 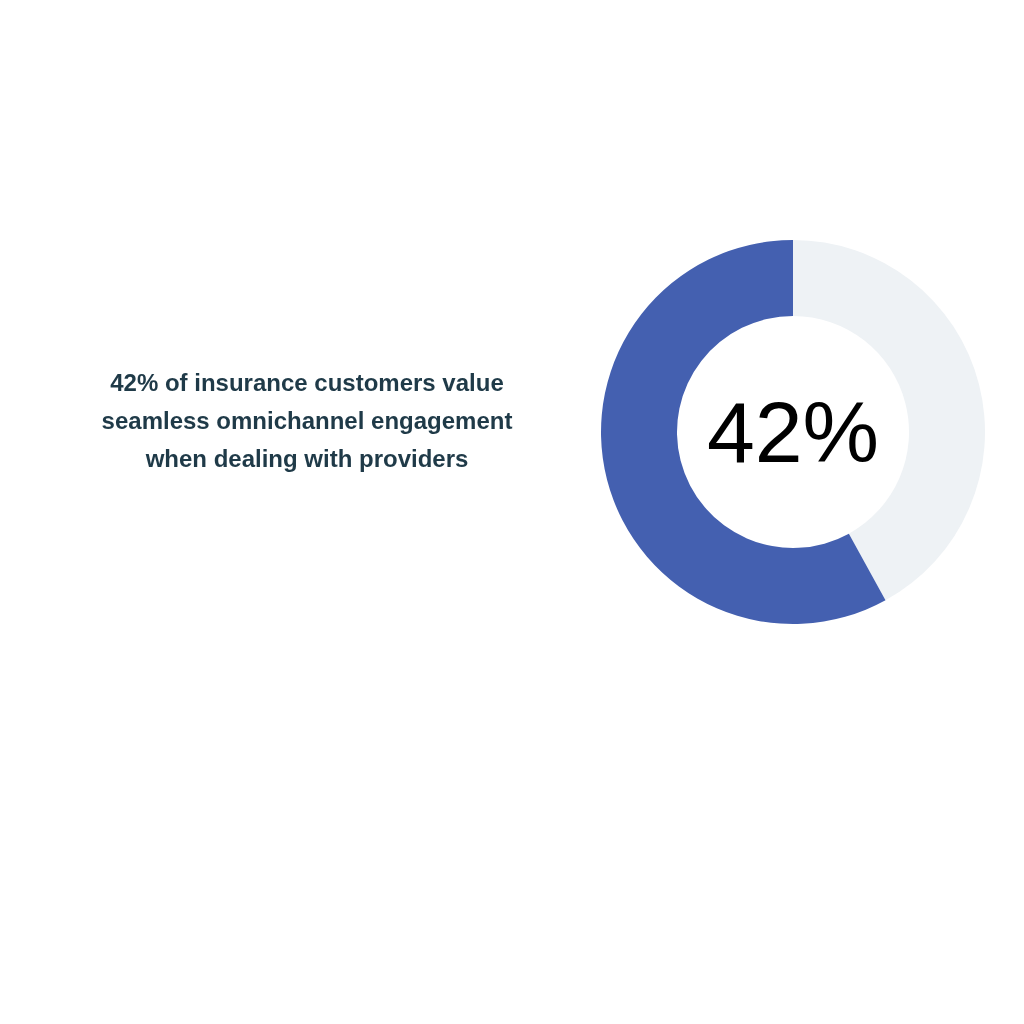 What do you see at coordinates (793, 432) in the screenshot?
I see `text: 42%` at bounding box center [793, 432].